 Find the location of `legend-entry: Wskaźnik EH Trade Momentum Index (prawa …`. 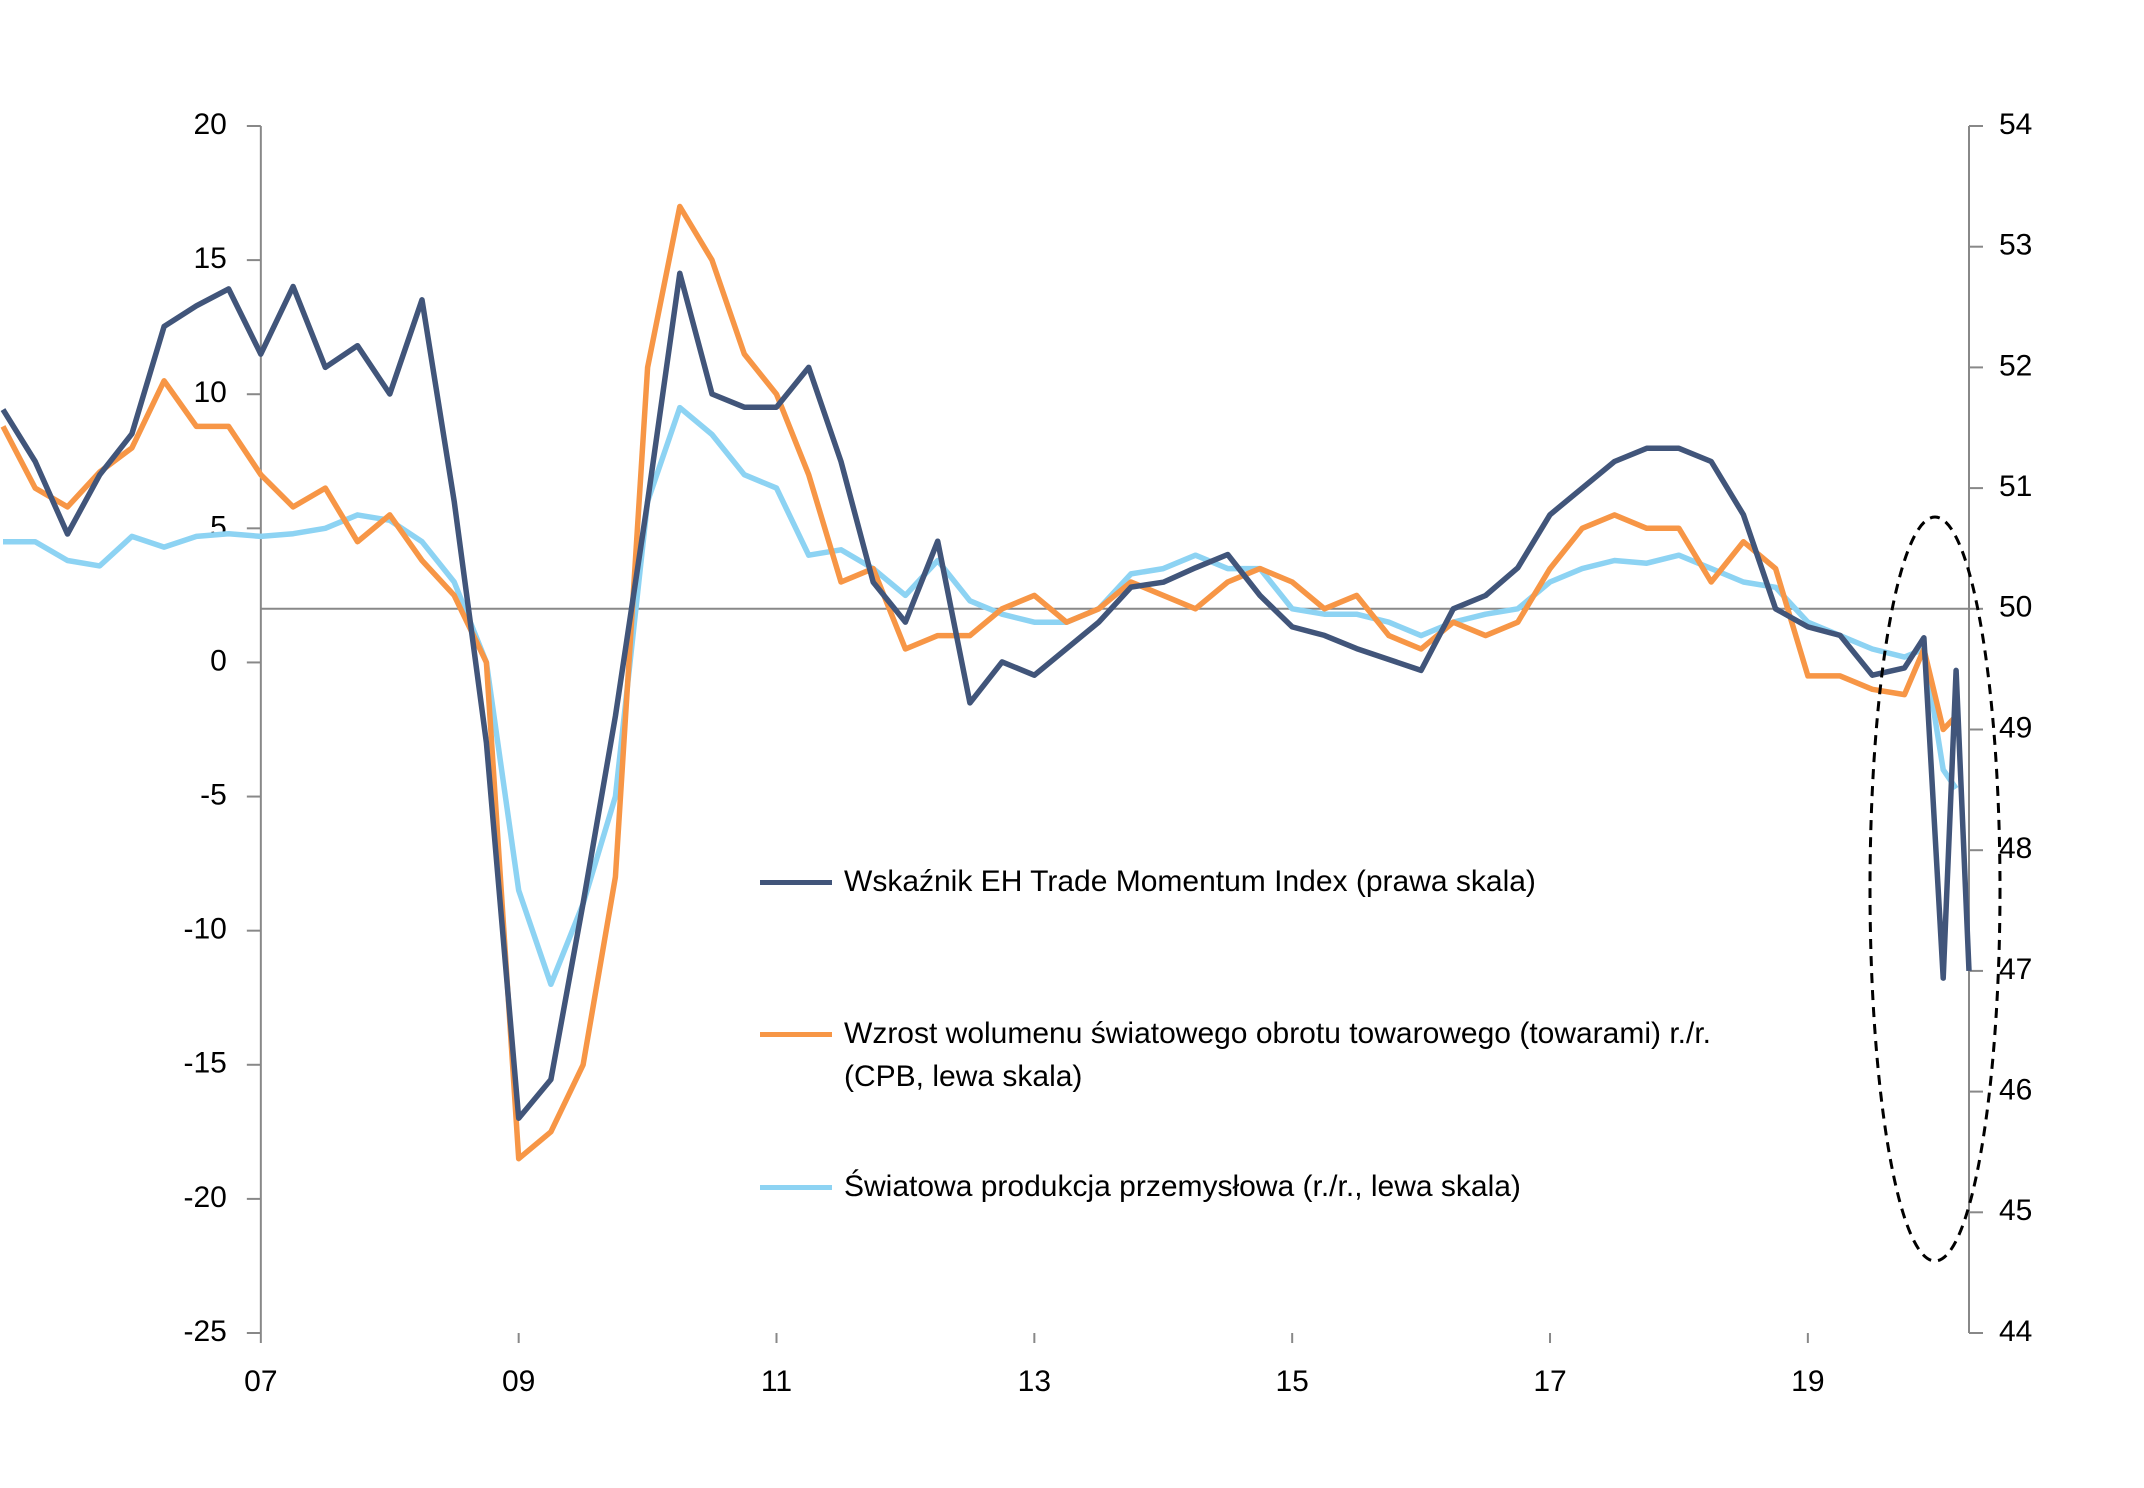

legend-entry: Wskaźnik EH Trade Momentum Index (prawa … is located at coordinates (1262, 881).